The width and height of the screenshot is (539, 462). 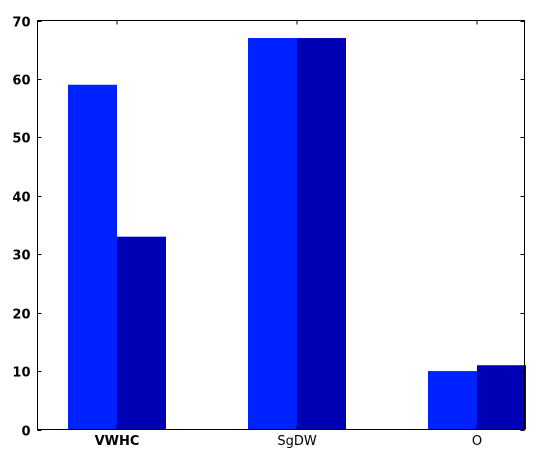 I want to click on y-tick-label: 30, so click(x=21, y=256).